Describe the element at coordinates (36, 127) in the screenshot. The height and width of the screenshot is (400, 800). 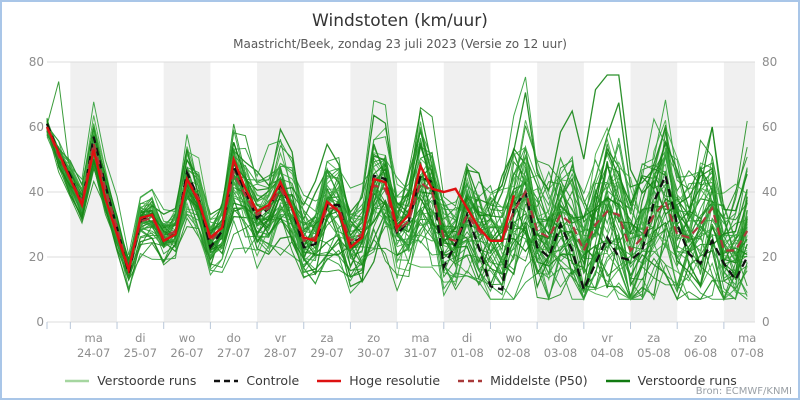
I see `y-axis-label-left-60: 60` at that location.